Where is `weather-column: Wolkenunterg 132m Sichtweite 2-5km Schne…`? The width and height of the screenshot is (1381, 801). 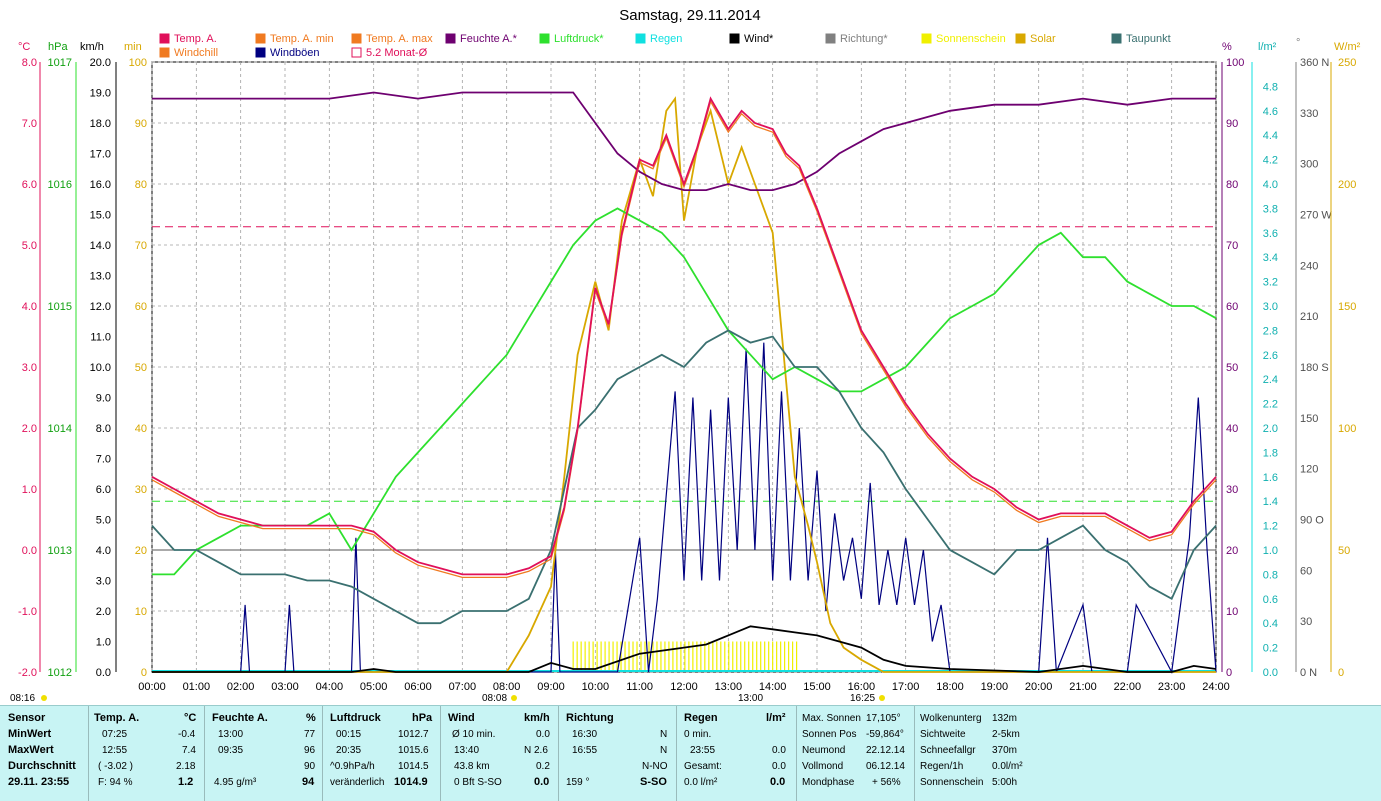 weather-column: Wolkenunterg 132m Sichtweite 2-5km Schne… is located at coordinates (973, 753).